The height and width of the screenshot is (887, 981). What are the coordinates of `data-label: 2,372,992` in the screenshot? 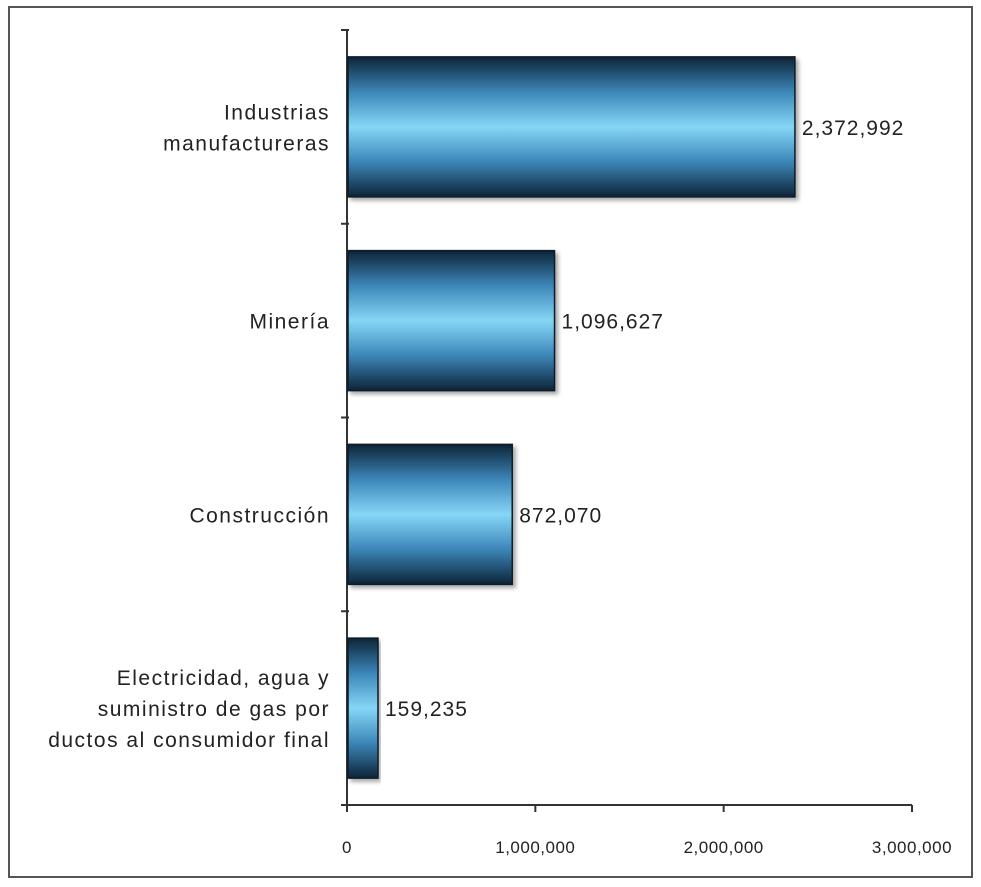 It's located at (853, 128).